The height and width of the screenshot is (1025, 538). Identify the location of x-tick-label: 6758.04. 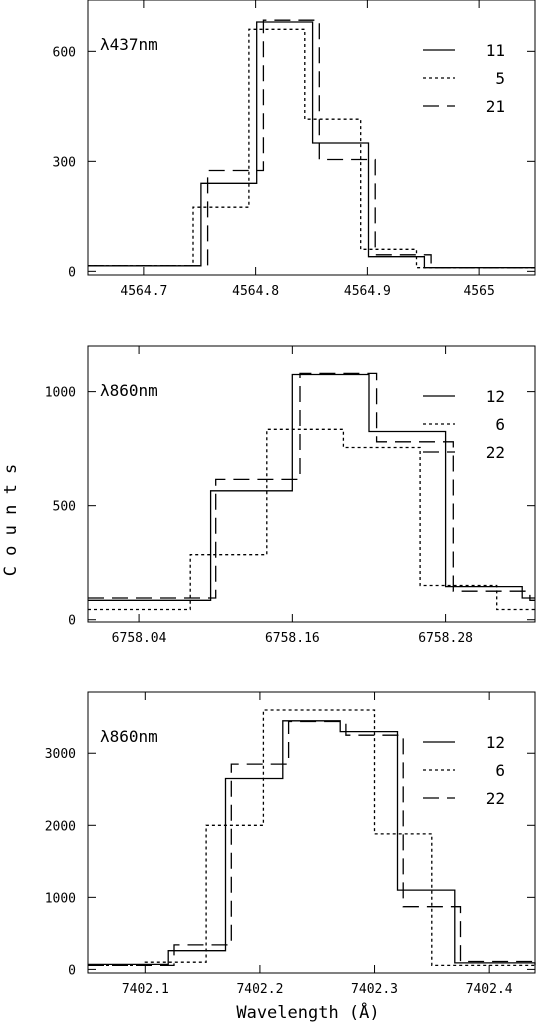
(139, 638).